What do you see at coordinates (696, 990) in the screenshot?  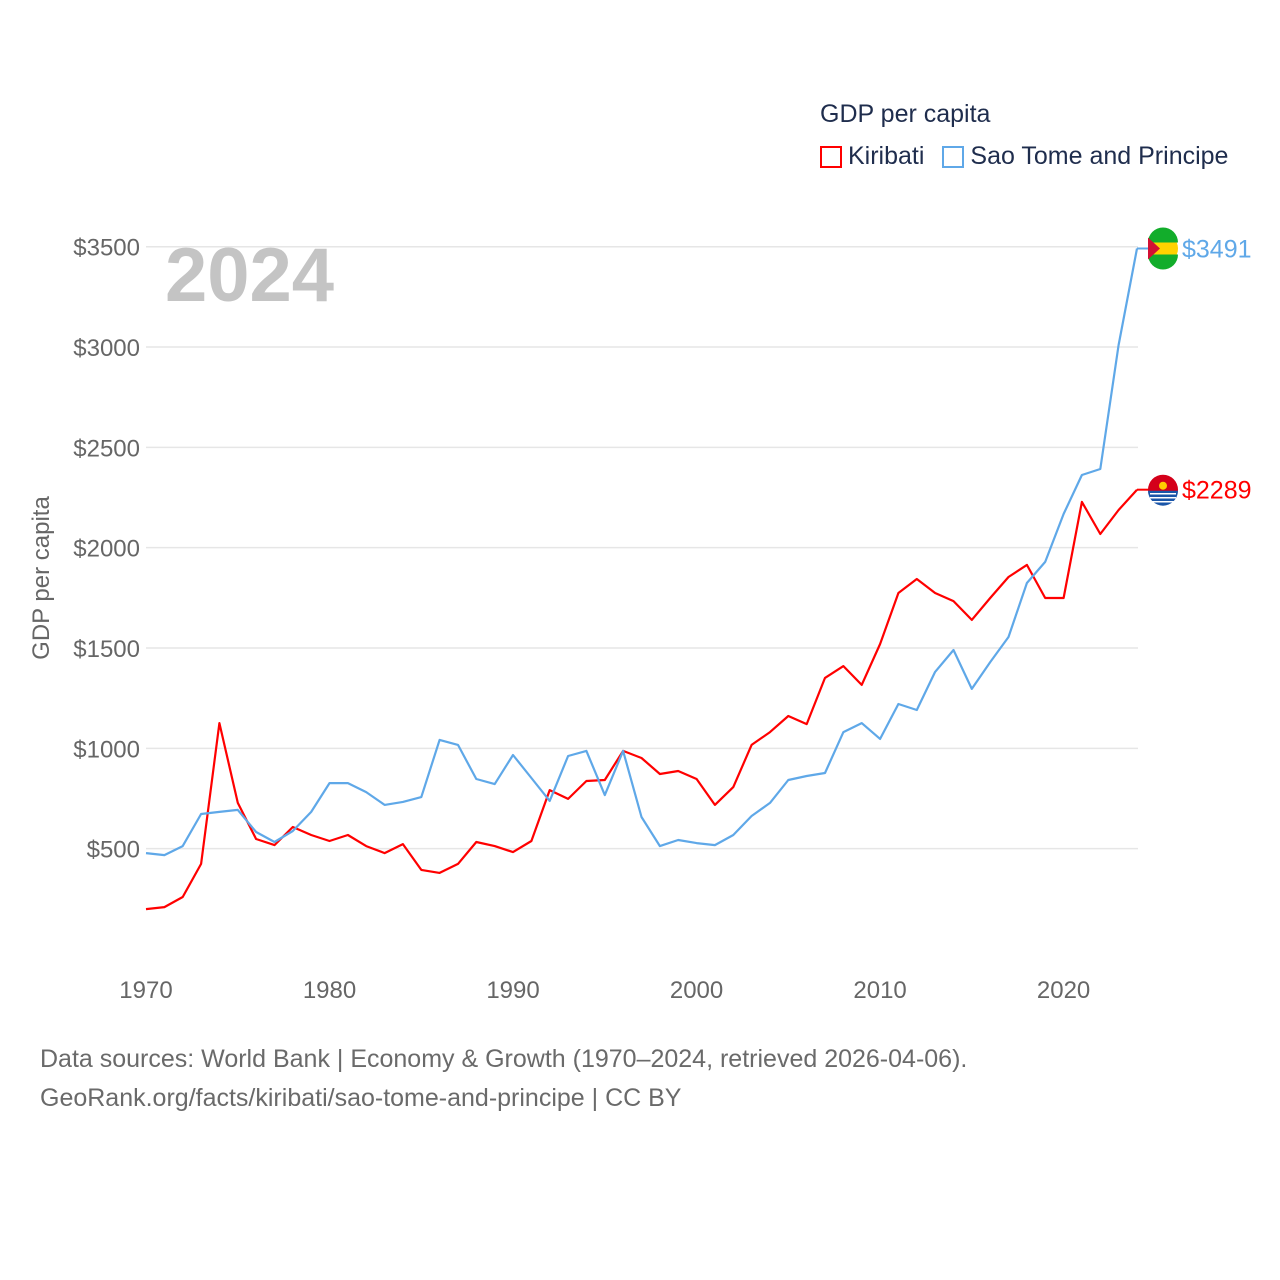 I see `x-tick-label: 2000` at bounding box center [696, 990].